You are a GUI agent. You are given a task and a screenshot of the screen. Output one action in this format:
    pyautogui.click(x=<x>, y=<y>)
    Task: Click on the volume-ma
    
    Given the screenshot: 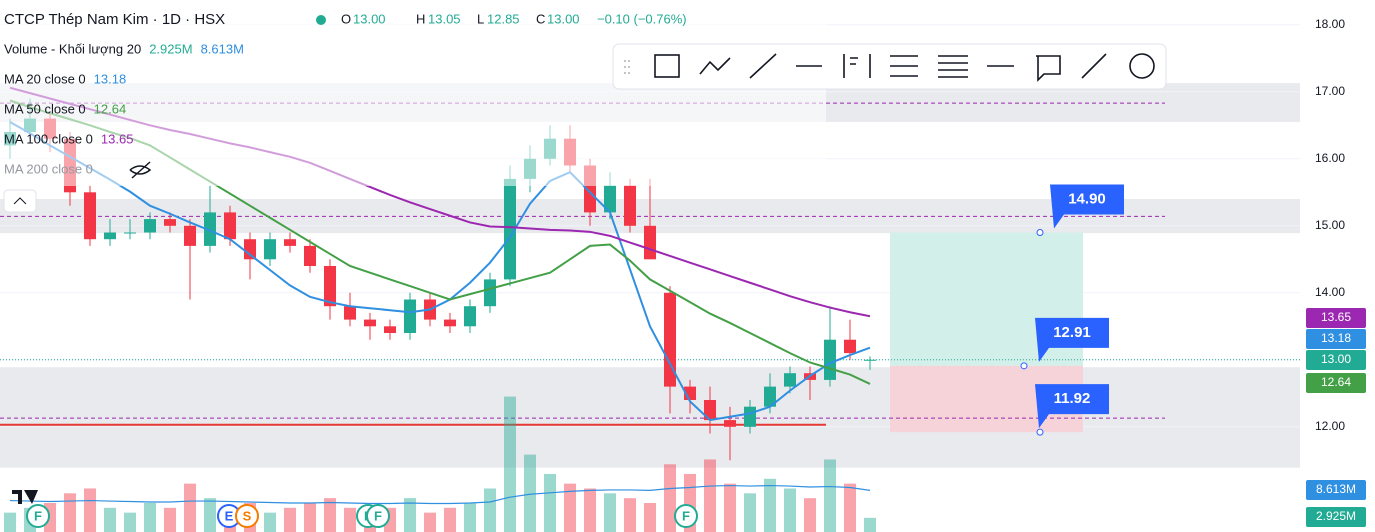 What is the action you would take?
    pyautogui.click(x=440, y=494)
    